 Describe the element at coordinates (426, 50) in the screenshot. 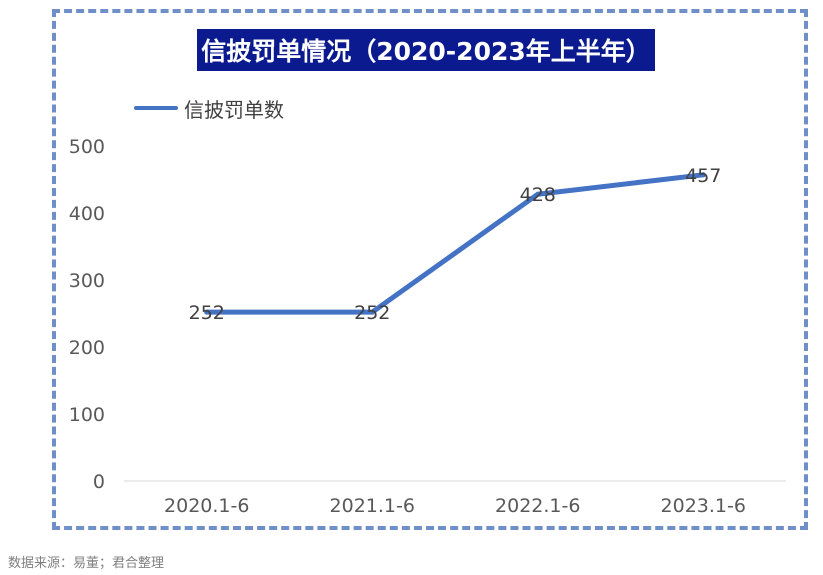

I see `chart-title: 信披罚单情况（2020-2023年上半年）` at that location.